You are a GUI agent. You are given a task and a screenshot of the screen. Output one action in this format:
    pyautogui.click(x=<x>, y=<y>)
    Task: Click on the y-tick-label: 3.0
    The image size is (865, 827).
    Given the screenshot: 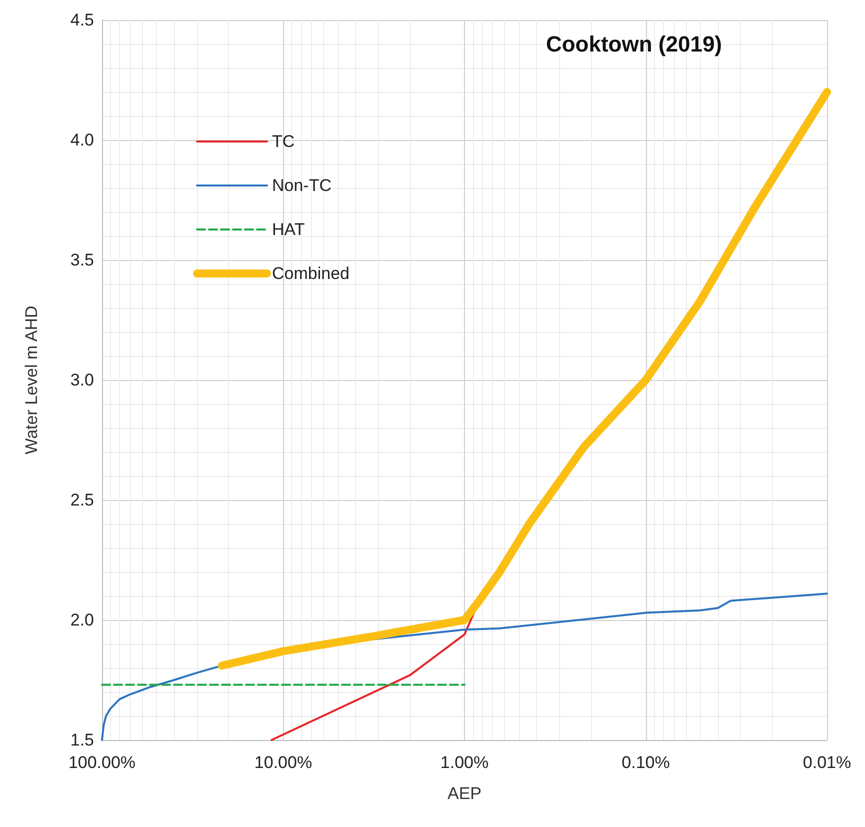 What is the action you would take?
    pyautogui.click(x=82, y=380)
    